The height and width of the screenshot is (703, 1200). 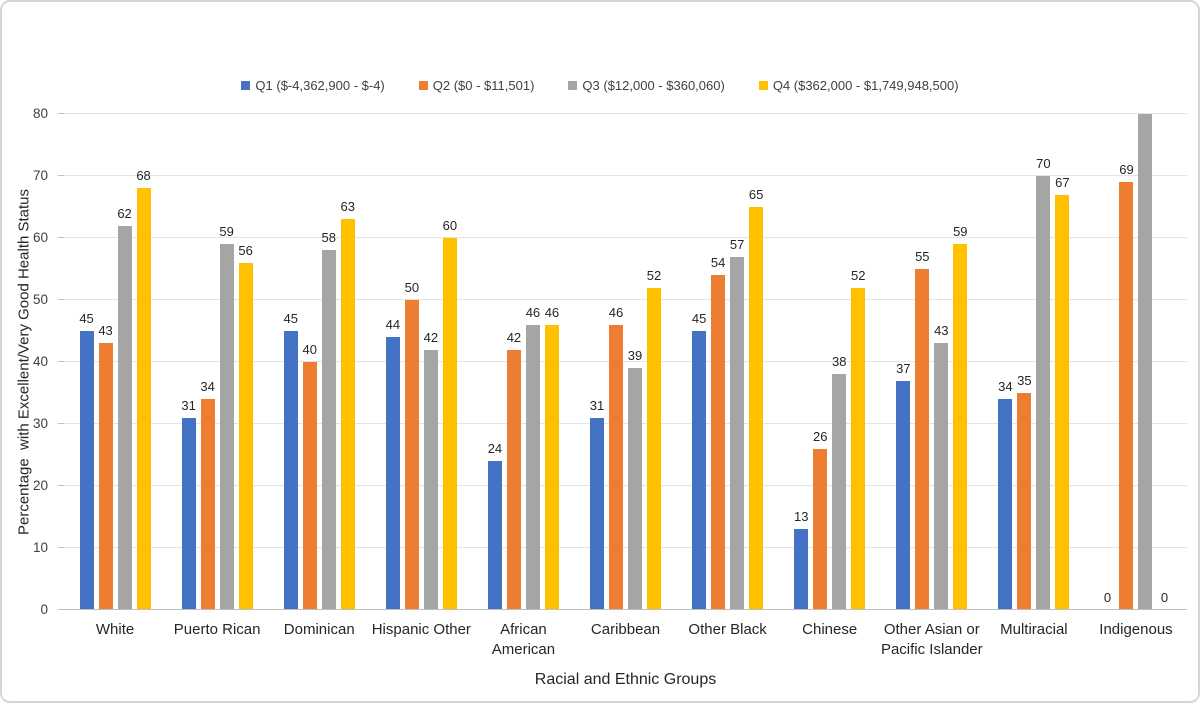 I want to click on y-tick-label: 10, so click(x=40, y=547).